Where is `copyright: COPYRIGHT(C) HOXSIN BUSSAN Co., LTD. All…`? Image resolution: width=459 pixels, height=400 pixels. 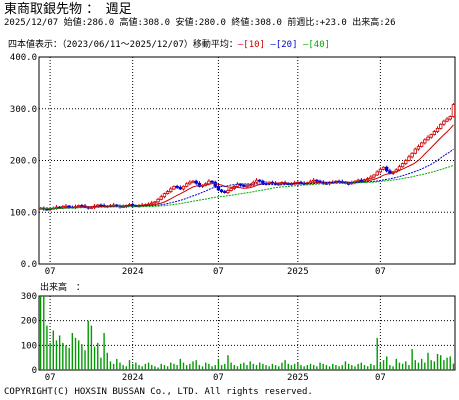
copyright: COPYRIGHT(C) HOXSIN BUSSAN Co., LTD. All… is located at coordinates (158, 392).